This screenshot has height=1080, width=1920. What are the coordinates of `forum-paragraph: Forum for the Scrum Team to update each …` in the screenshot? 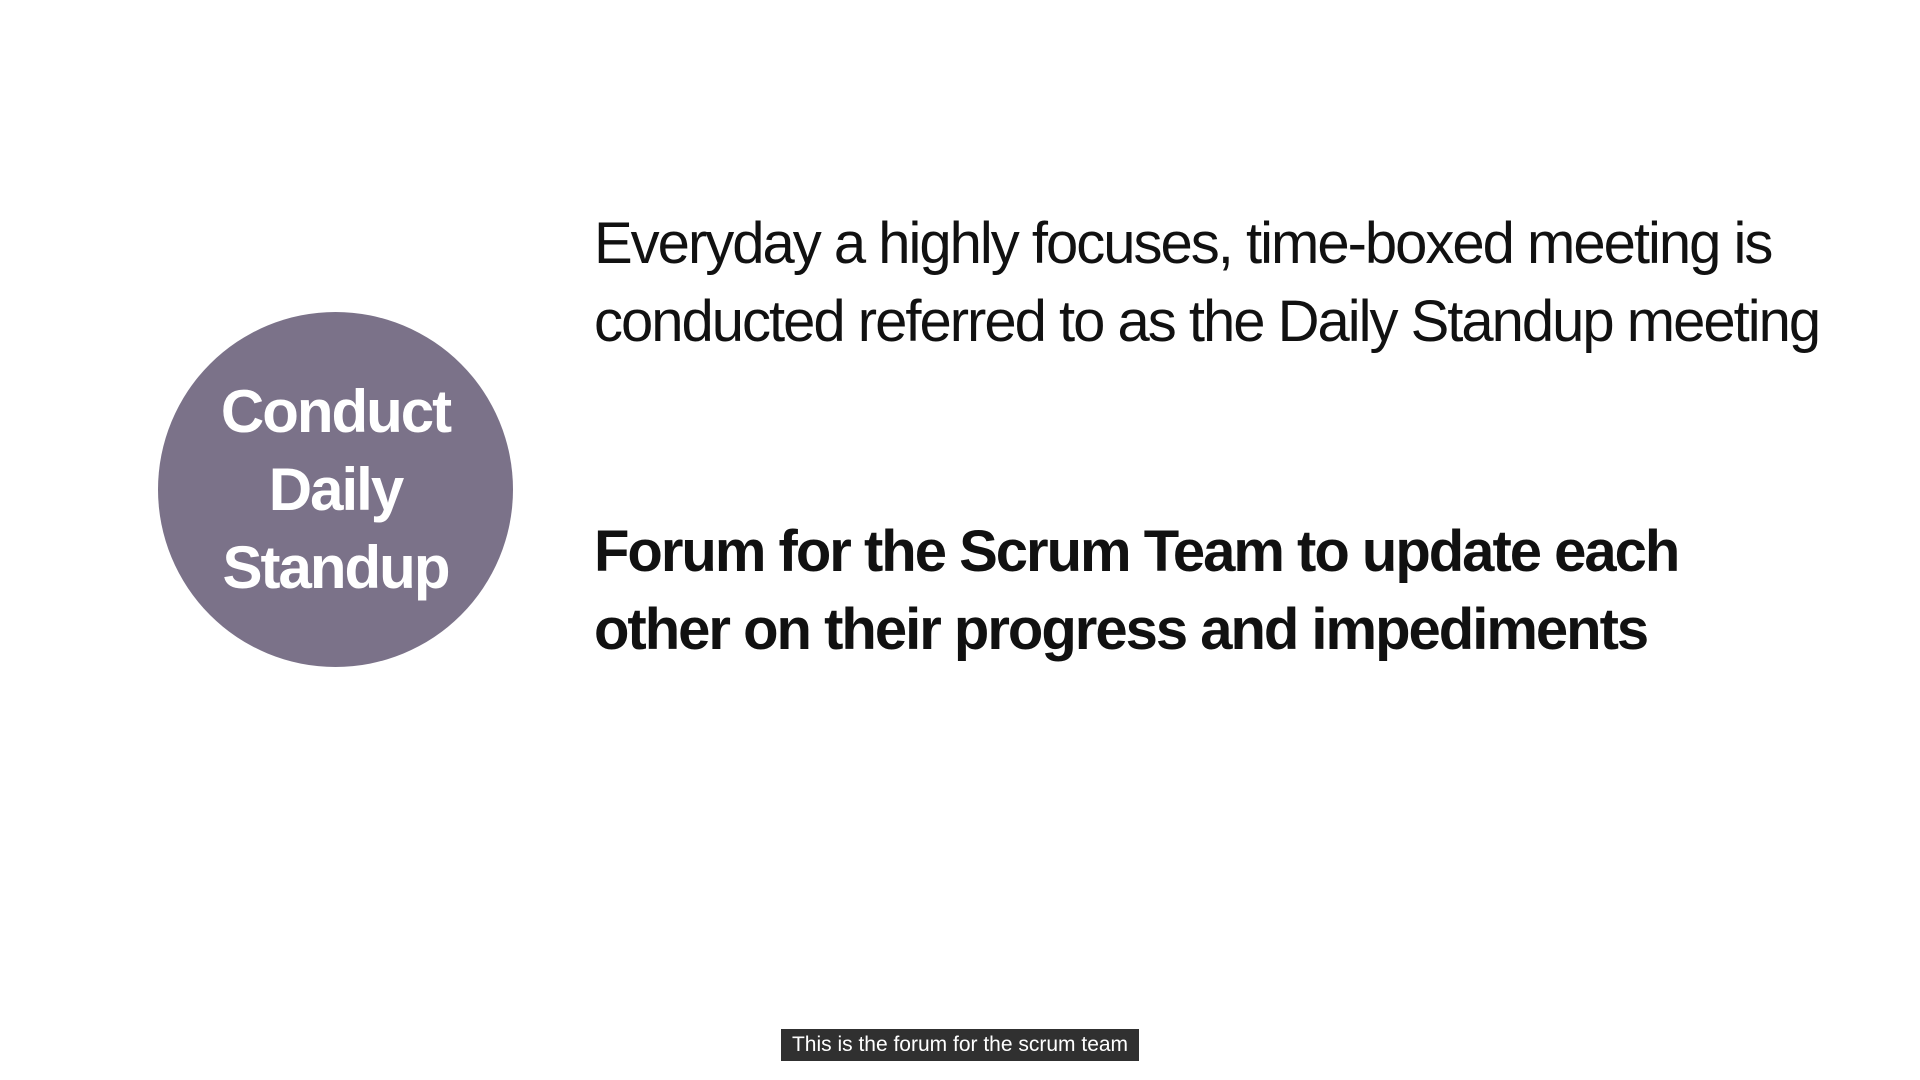 It's located at (1137, 590).